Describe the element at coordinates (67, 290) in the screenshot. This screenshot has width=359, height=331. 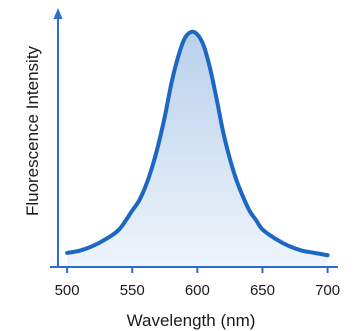
I see `x-tick-label-500: 500` at that location.